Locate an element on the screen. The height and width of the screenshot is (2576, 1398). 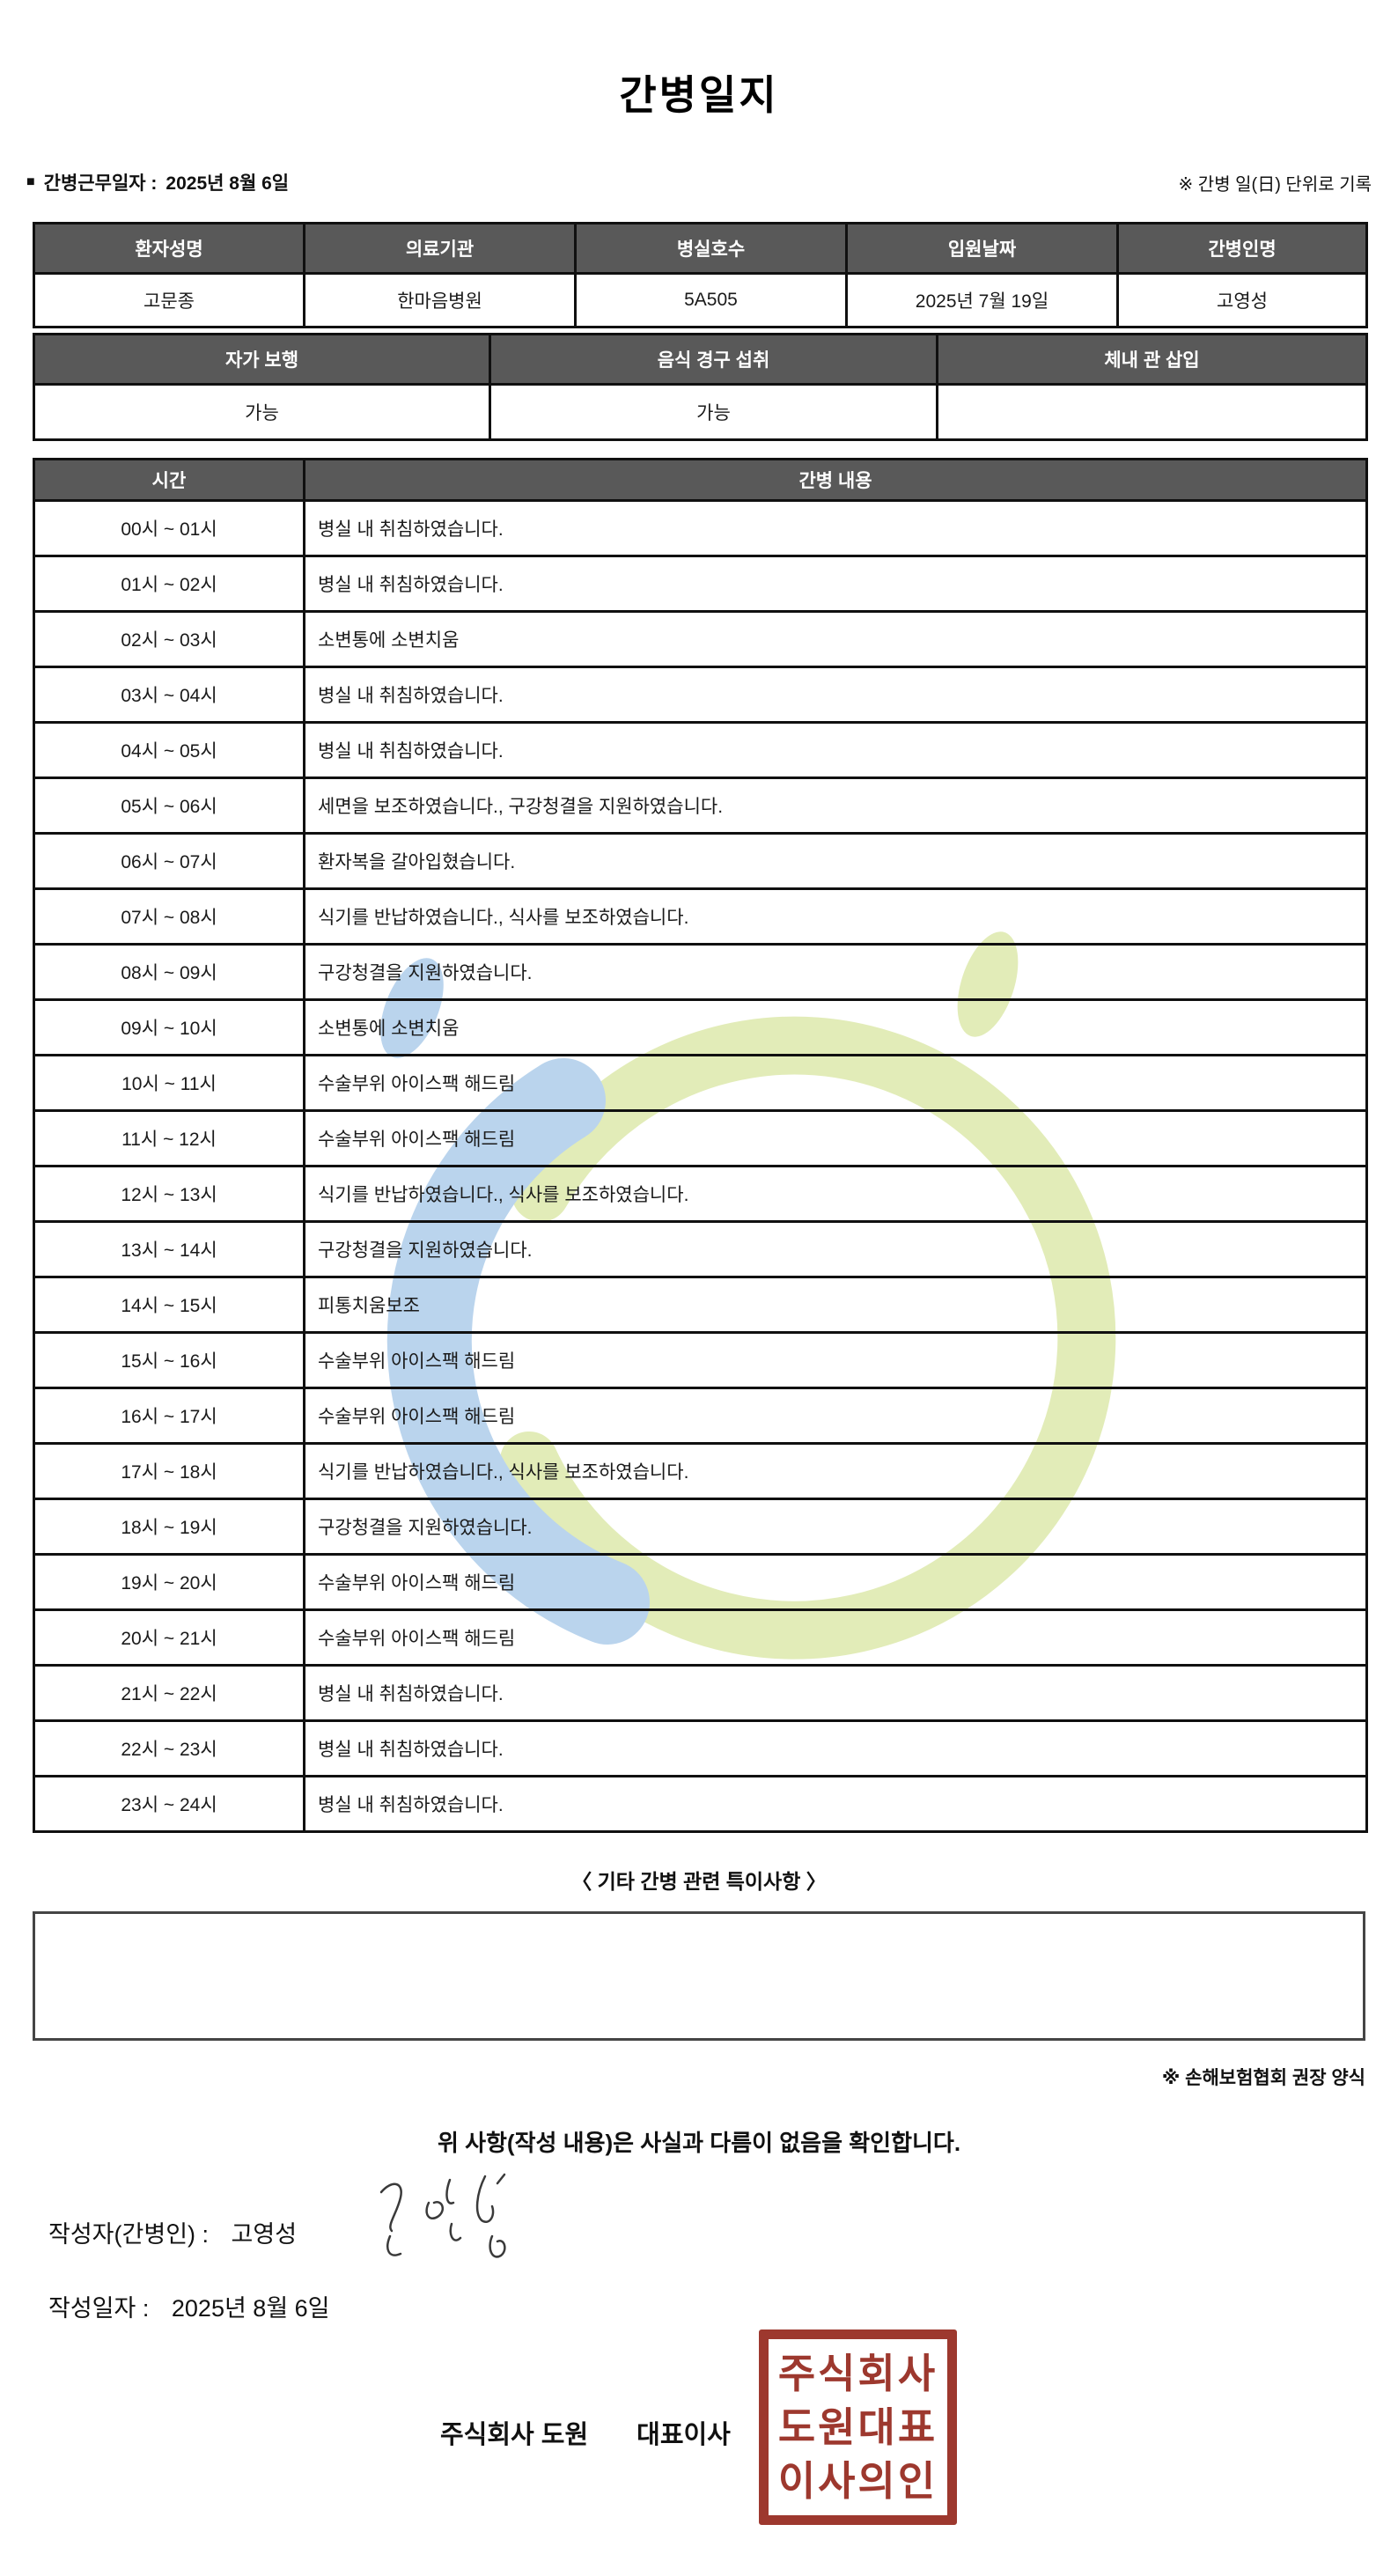
care-log-row: 02시 ~ 03시 소변통에 소변치움 is located at coordinates (700, 639).